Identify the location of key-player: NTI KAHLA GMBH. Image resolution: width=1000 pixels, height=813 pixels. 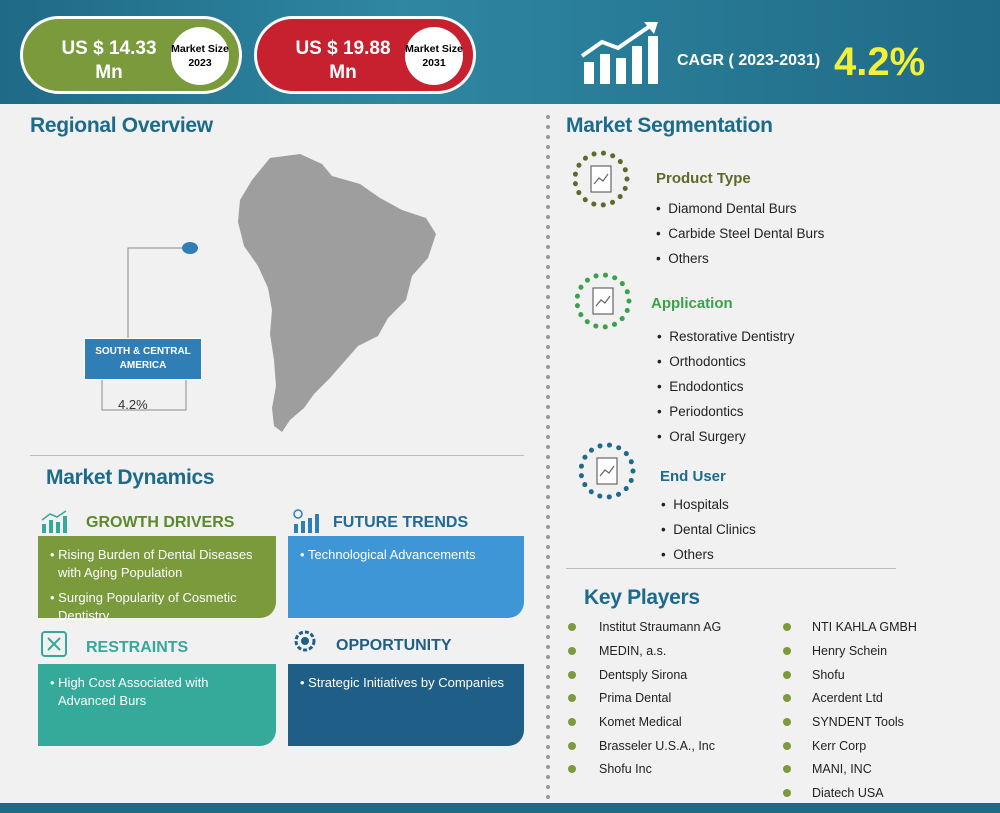
(864, 627).